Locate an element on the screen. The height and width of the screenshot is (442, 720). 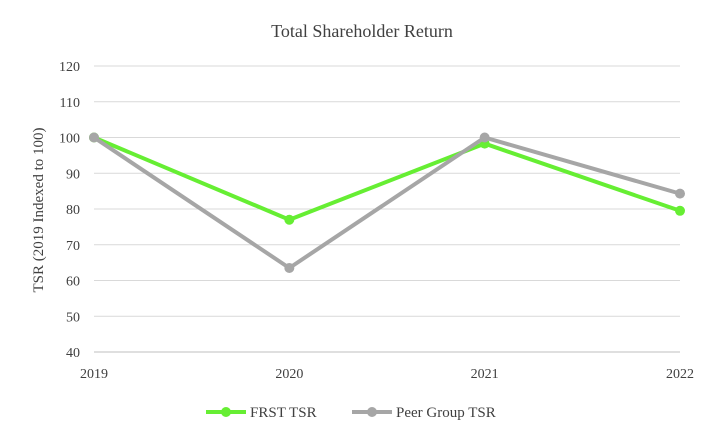
y-tick-label: 80 is located at coordinates (73, 210).